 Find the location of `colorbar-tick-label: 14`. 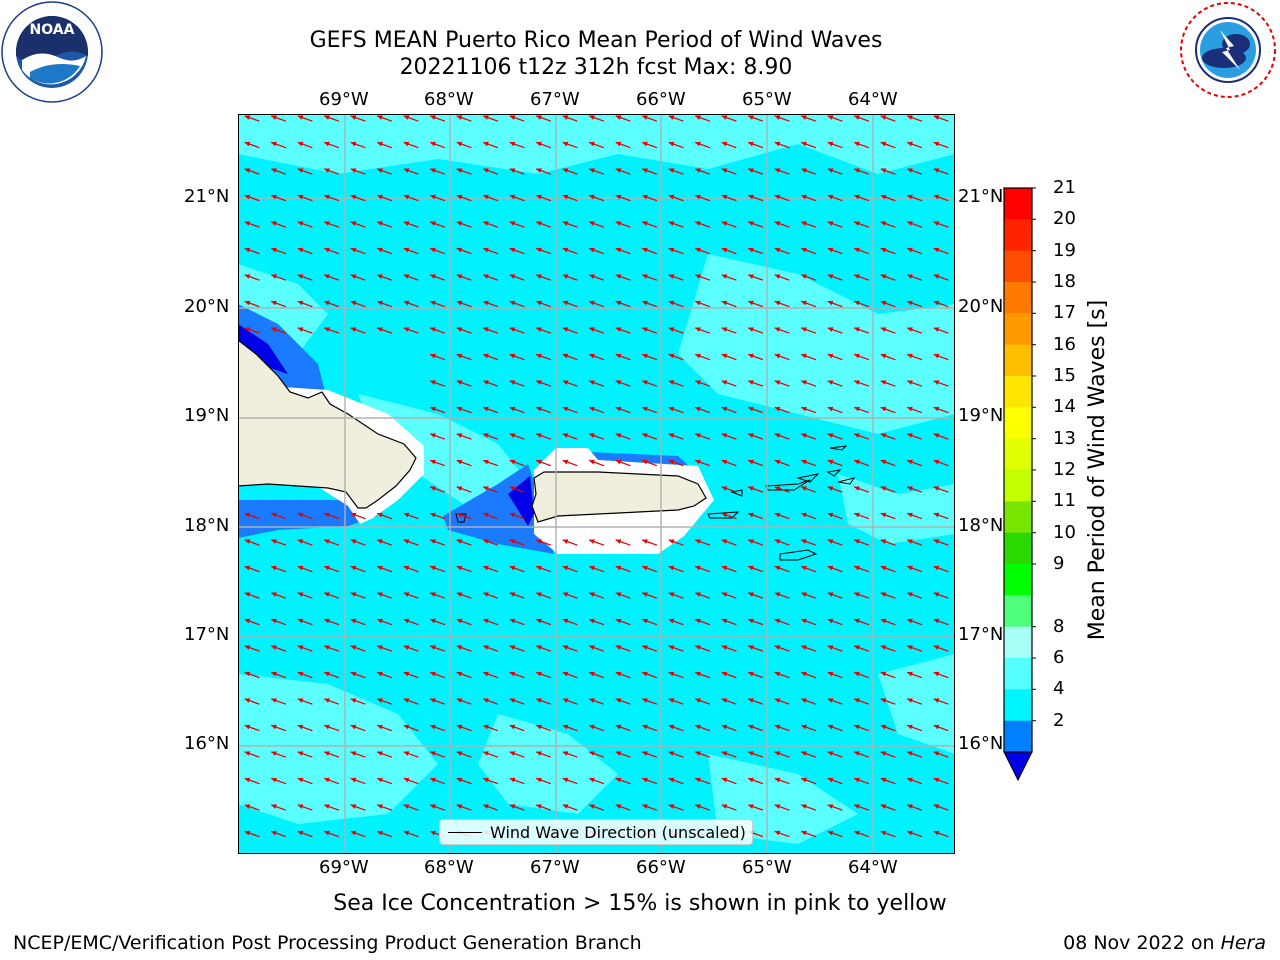

colorbar-tick-label: 14 is located at coordinates (1064, 407).